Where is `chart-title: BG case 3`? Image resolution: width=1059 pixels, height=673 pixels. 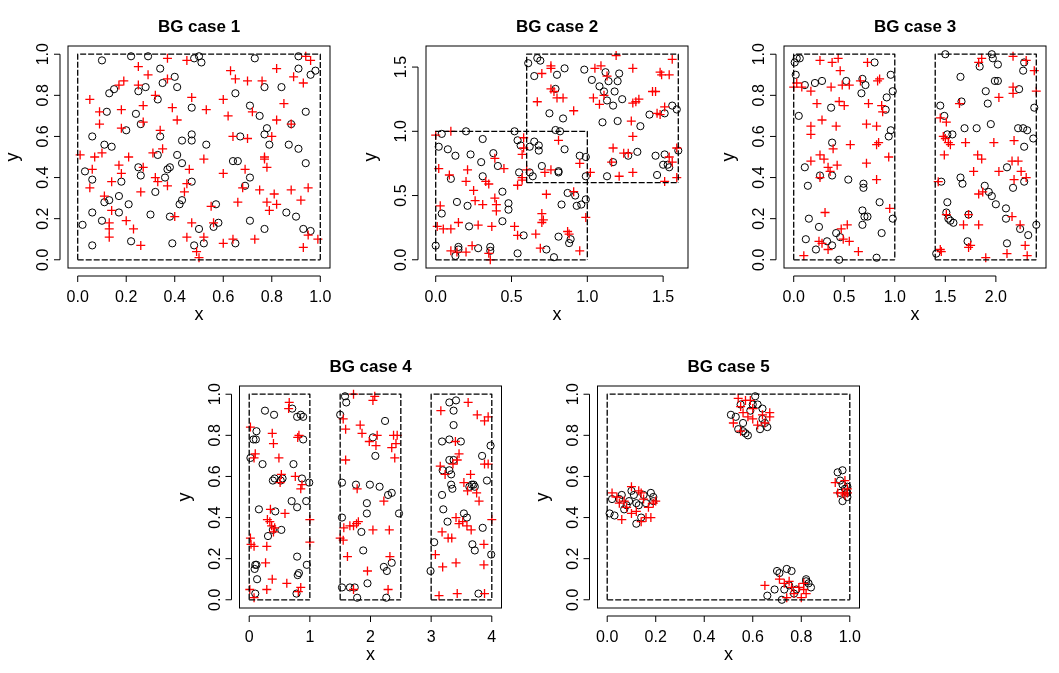
chart-title: BG case 3 is located at coordinates (915, 26).